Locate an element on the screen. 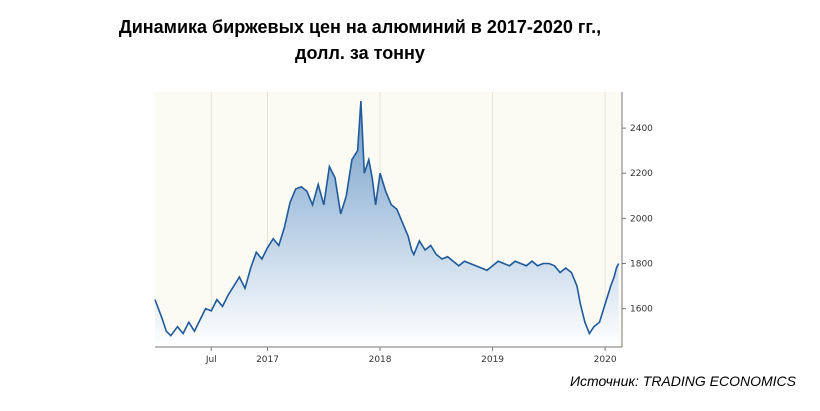  x-tick-label: 2018 is located at coordinates (380, 360).